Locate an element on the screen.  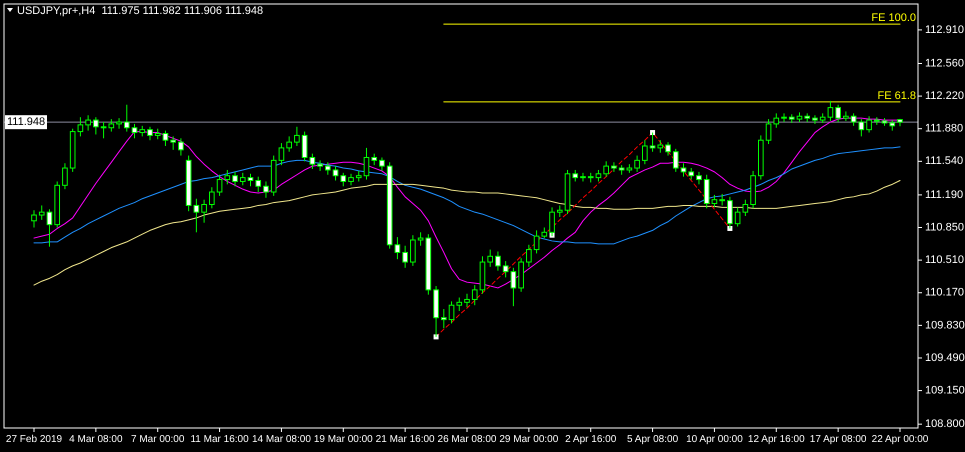
x-tick-label: 10 Apr 00:00 is located at coordinates (715, 439).